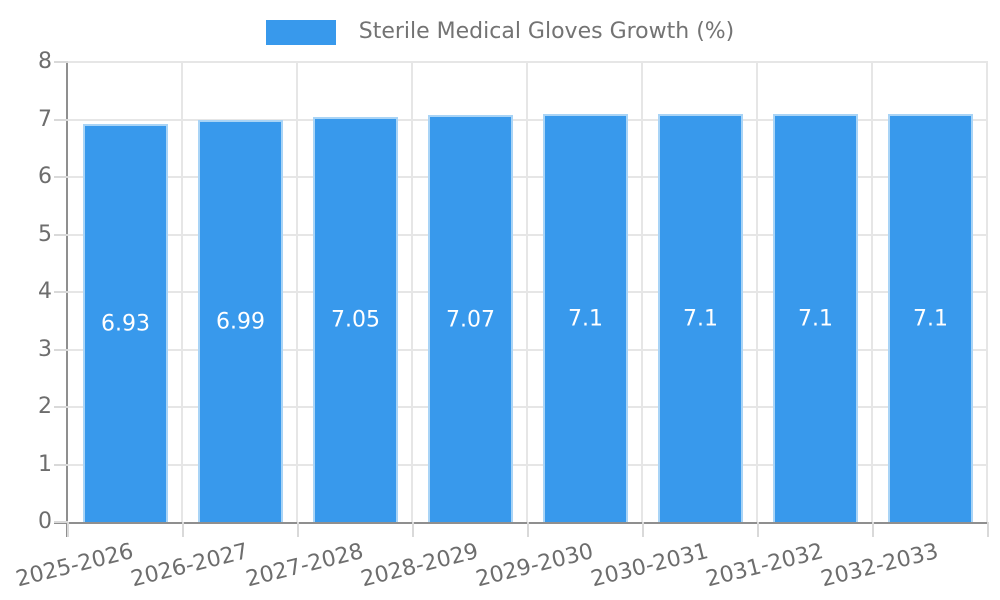 The height and width of the screenshot is (600, 1000). Describe the element at coordinates (45, 521) in the screenshot. I see `y-tick-label: 0` at that location.